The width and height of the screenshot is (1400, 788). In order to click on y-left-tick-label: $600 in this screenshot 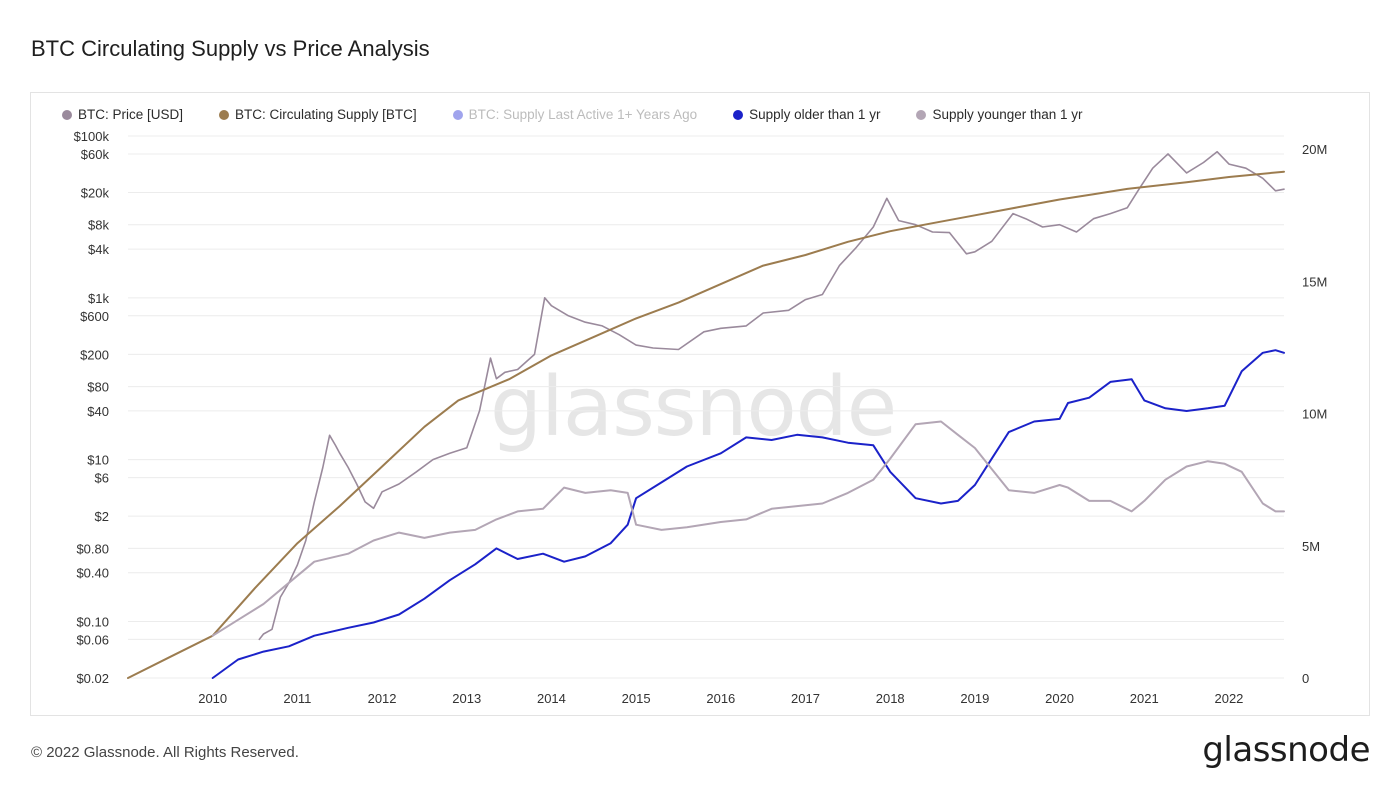, I will do `click(94, 316)`.